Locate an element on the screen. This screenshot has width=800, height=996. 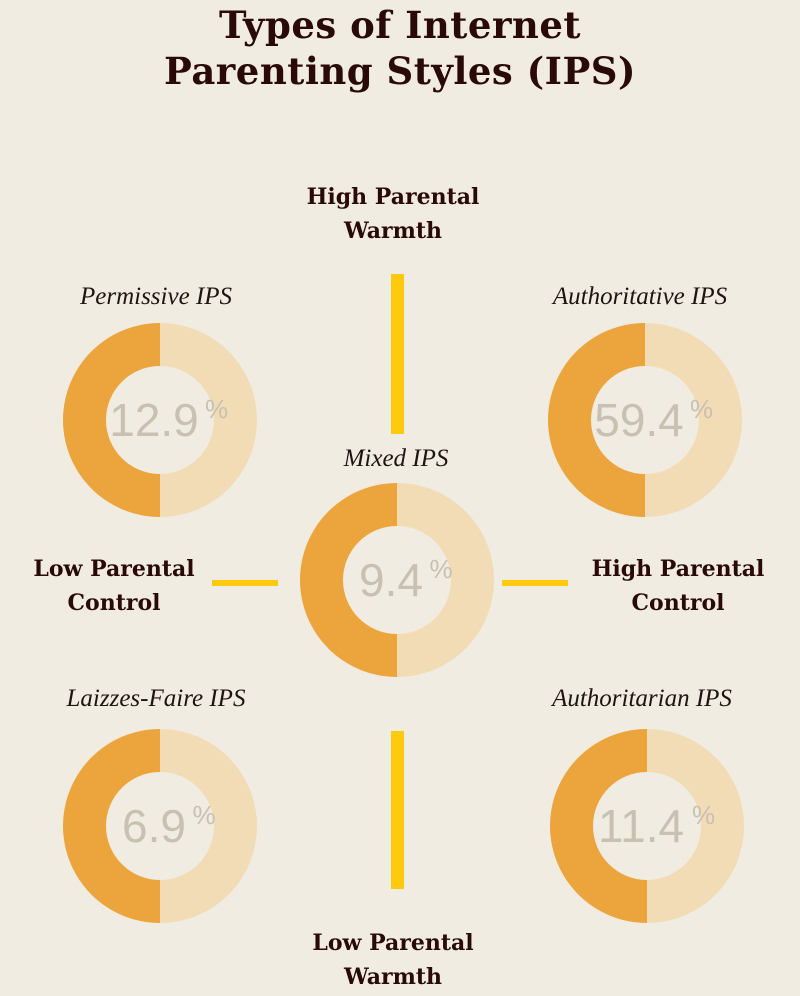
donut-authoritative: 59.4% is located at coordinates (645, 420).